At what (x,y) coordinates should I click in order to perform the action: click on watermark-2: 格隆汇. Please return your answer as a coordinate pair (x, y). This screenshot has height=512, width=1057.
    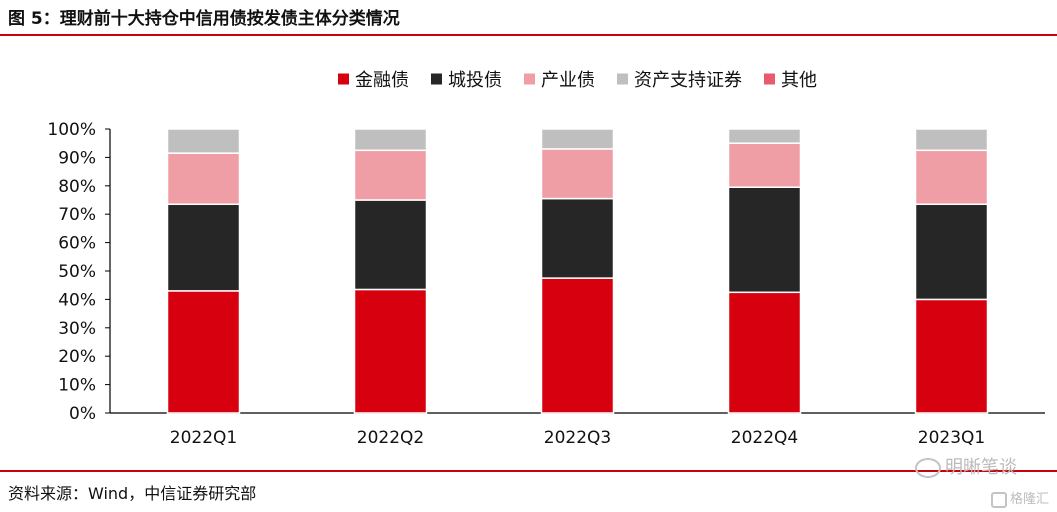
    Looking at the image, I should click on (1019, 498).